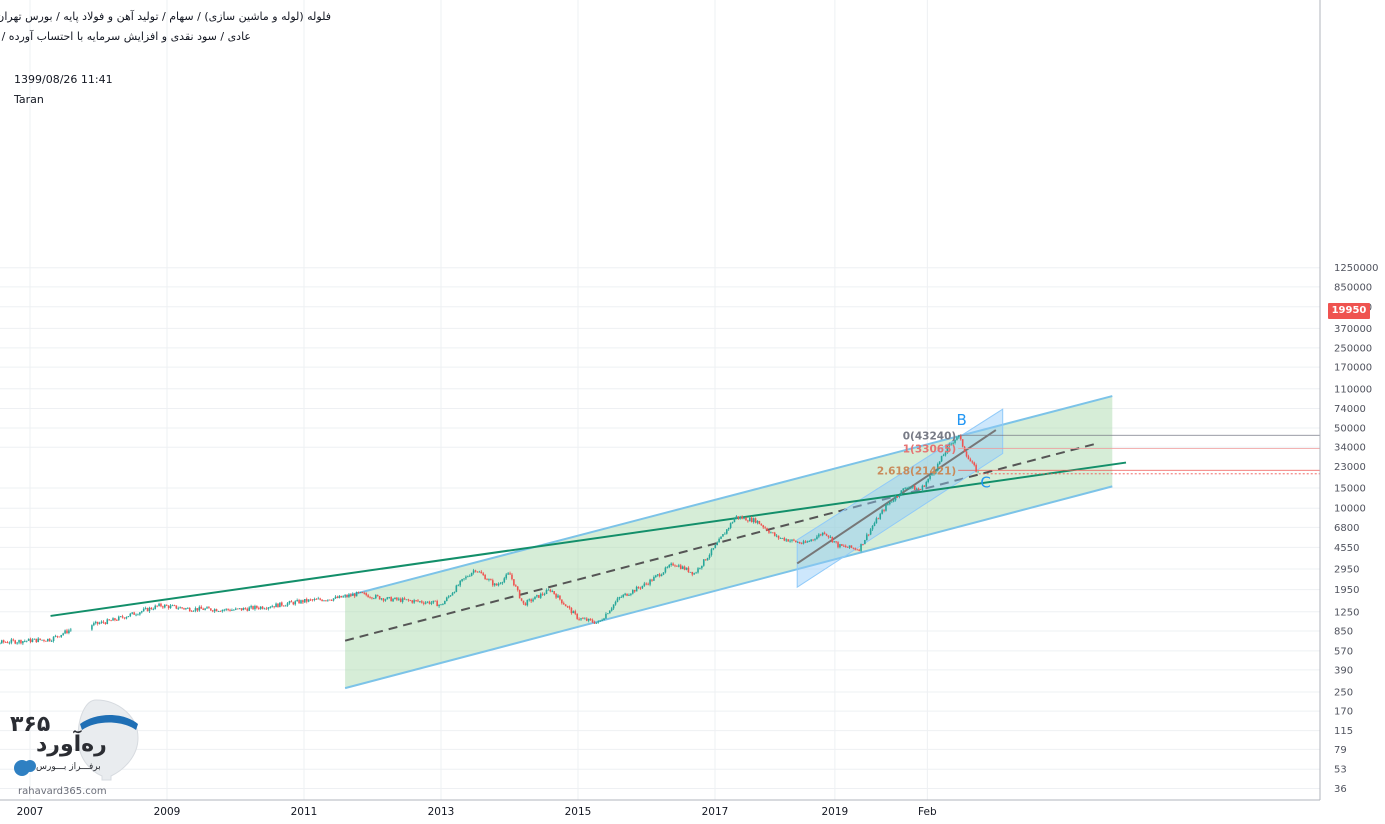  I want to click on steep-channel, so click(900, 498).